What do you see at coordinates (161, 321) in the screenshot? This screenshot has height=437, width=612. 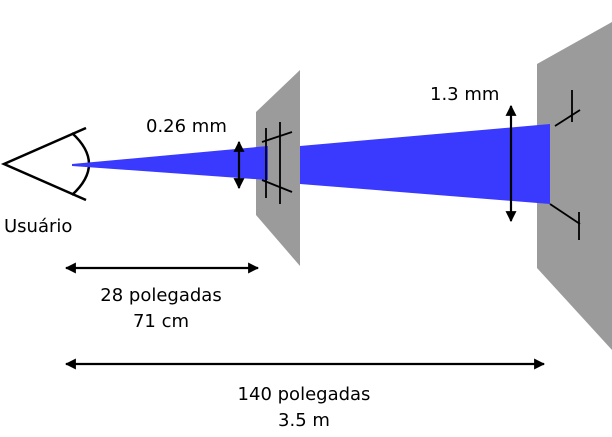 I see `near-distance-cm-label: 71 cm` at bounding box center [161, 321].